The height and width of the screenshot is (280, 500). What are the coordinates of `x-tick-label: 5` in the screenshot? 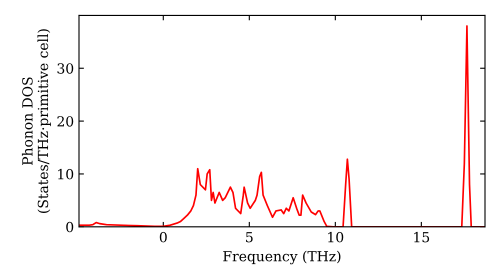 It's located at (249, 237).